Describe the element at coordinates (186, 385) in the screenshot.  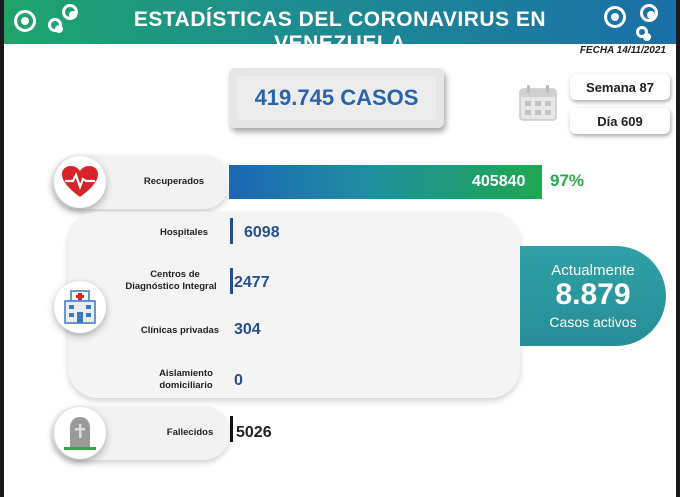
I see `home-label-line2: domiciliario` at that location.